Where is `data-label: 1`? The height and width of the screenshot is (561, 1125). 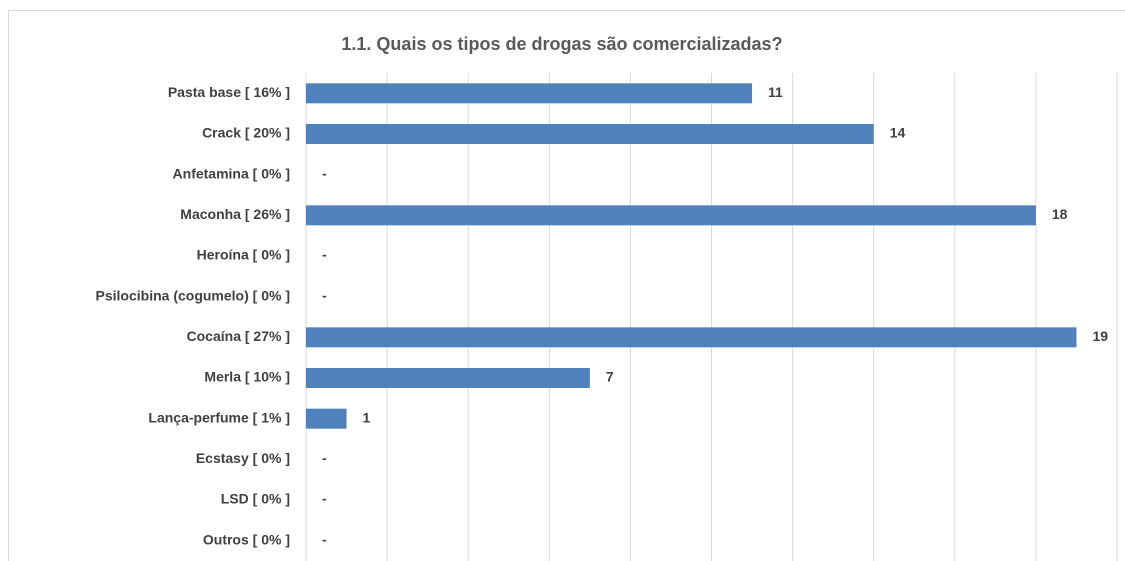
data-label: 1 is located at coordinates (367, 417).